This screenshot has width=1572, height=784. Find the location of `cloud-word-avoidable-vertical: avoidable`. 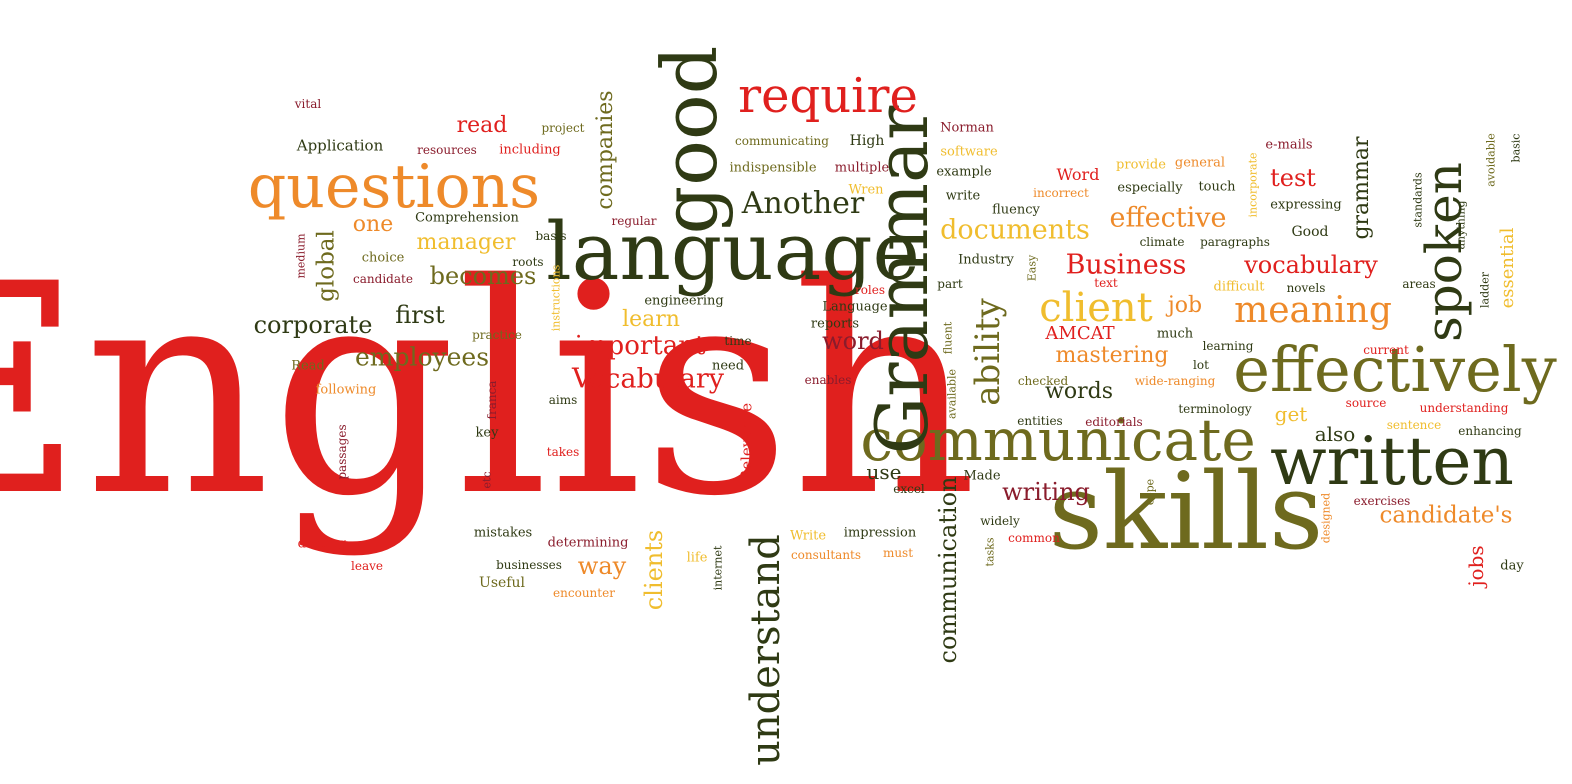

cloud-word-avoidable-vertical: avoidable is located at coordinates (1491, 160).